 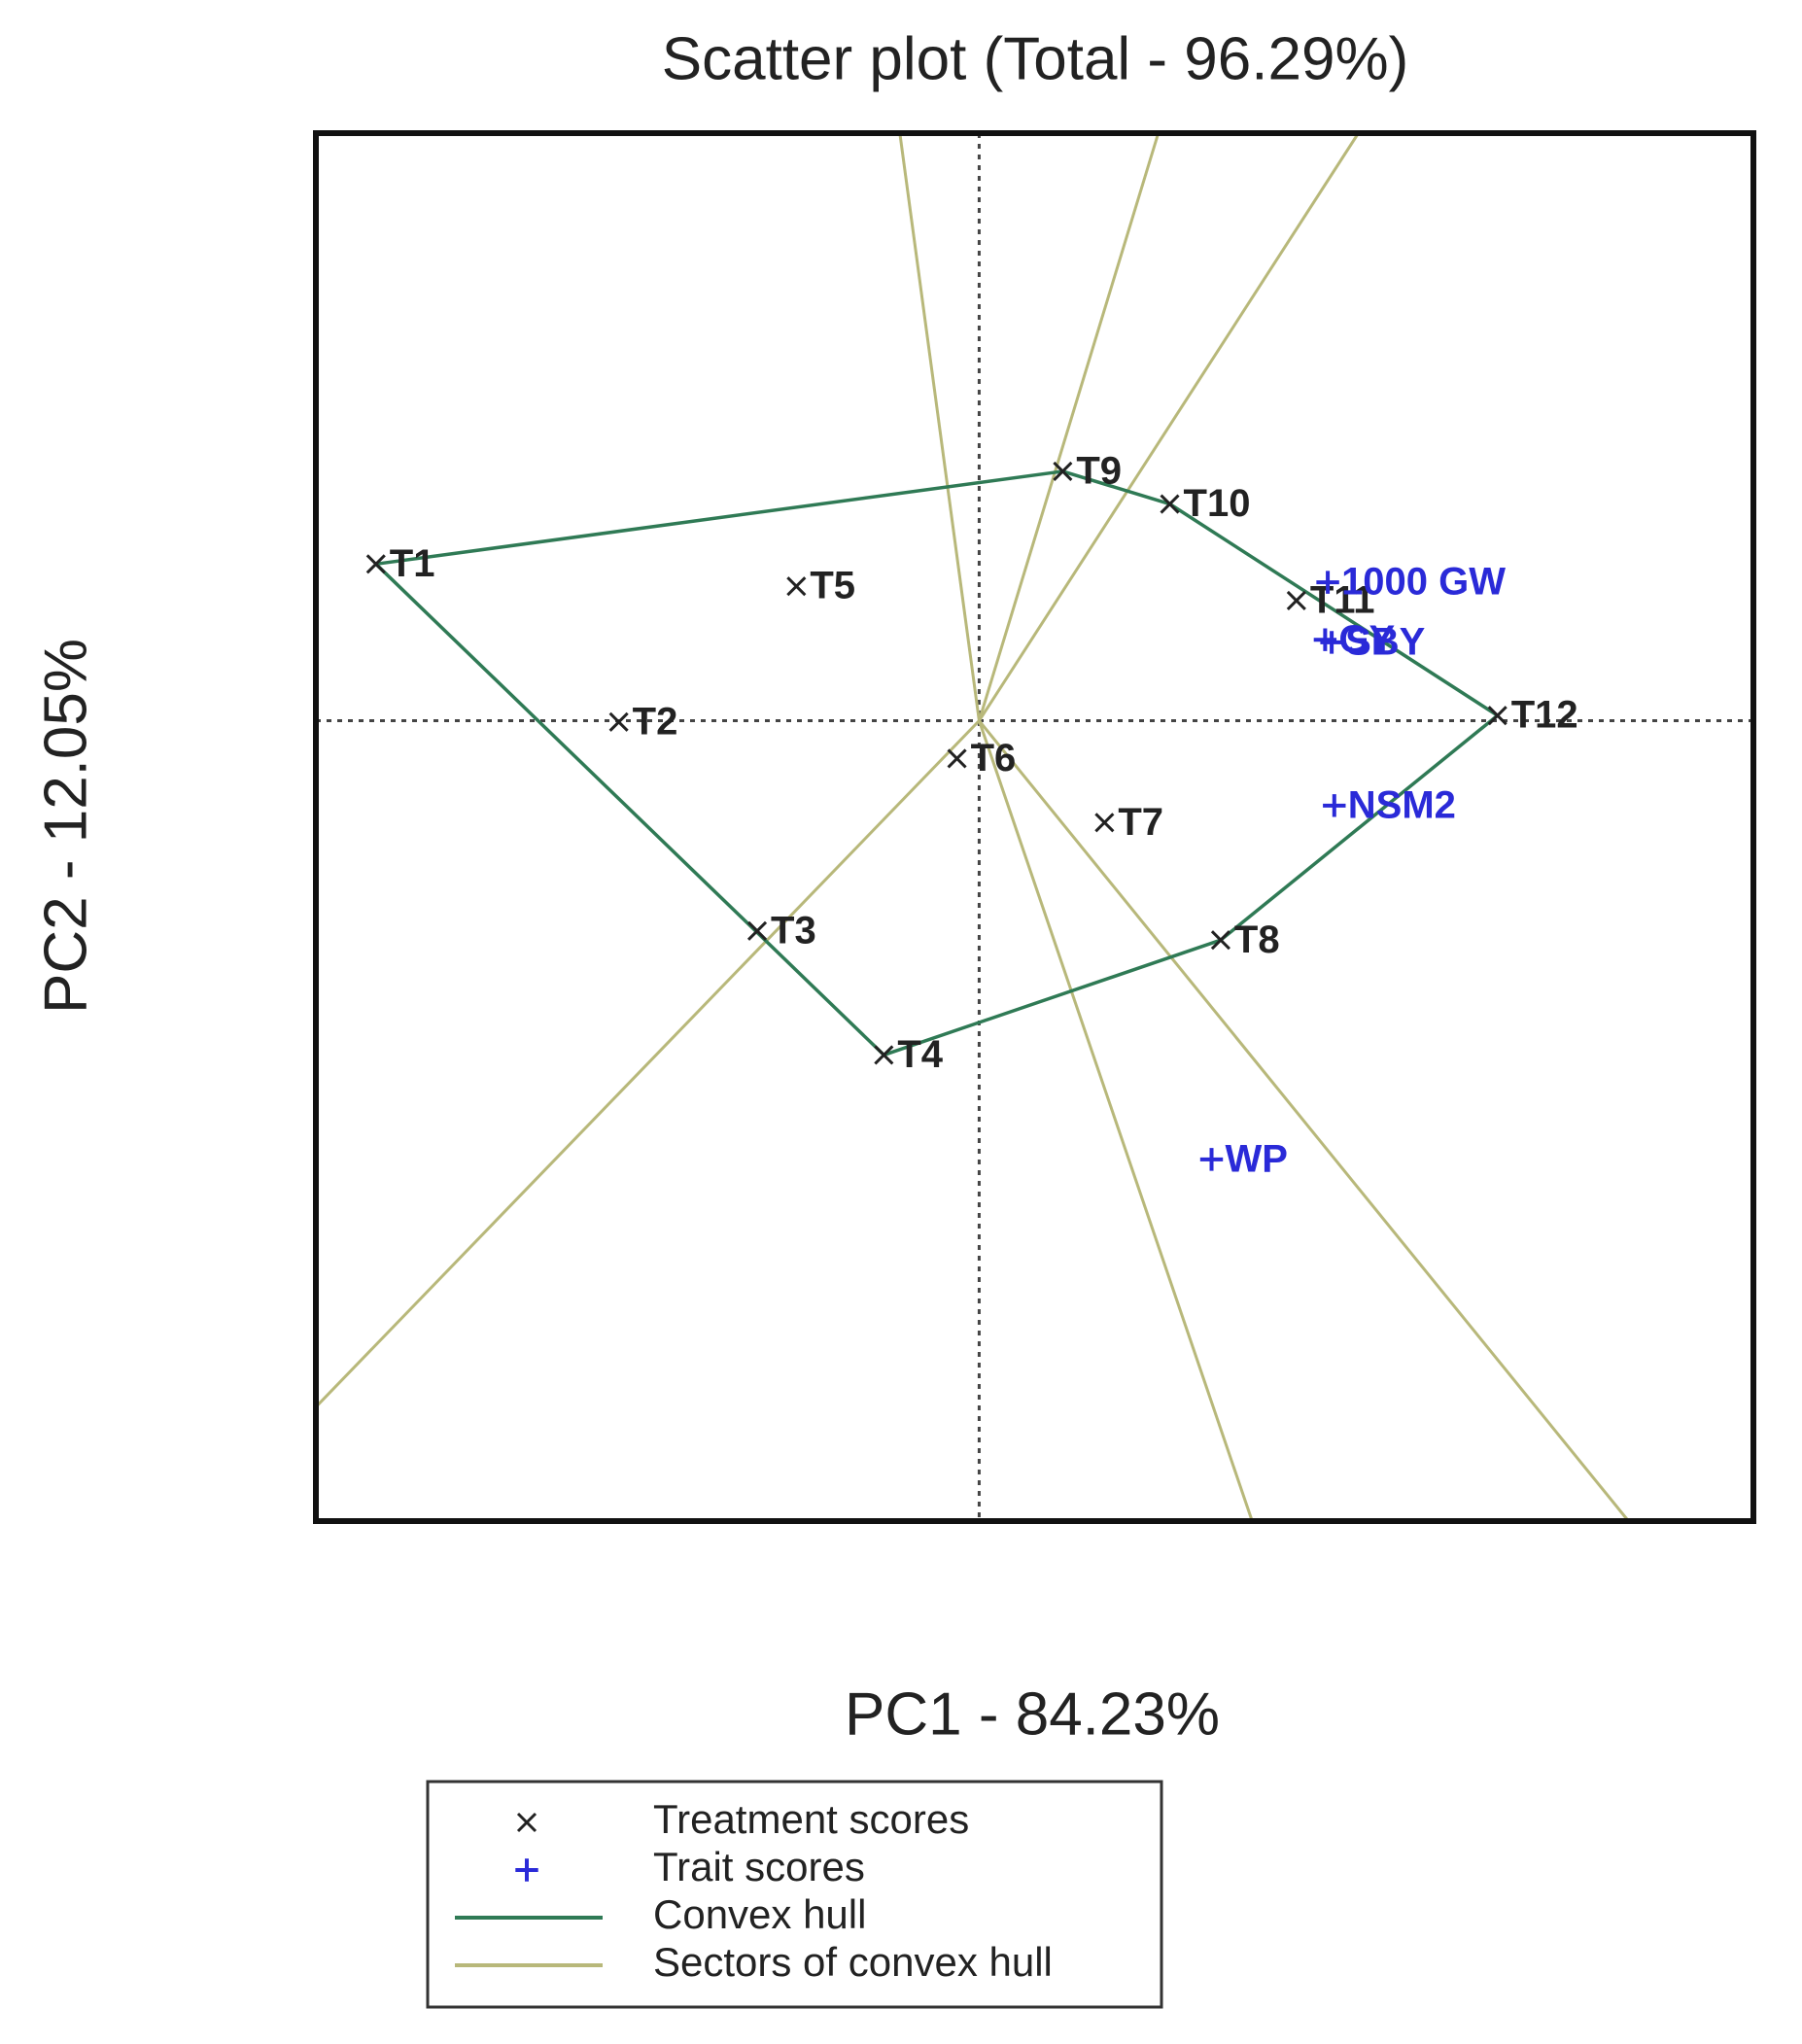 What do you see at coordinates (412, 563) in the screenshot?
I see `point-label: T1` at bounding box center [412, 563].